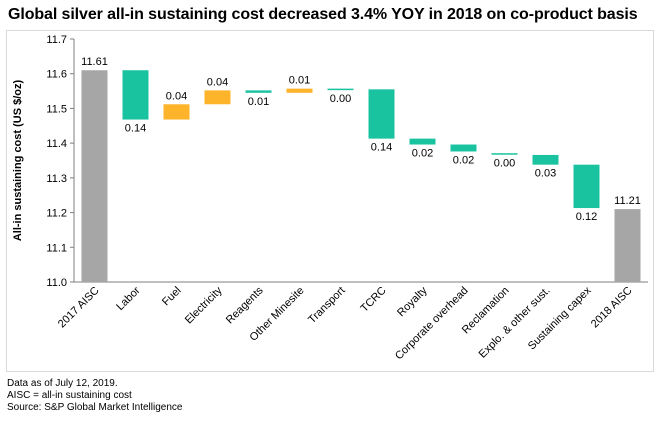 This screenshot has height=421, width=660. What do you see at coordinates (217, 97) in the screenshot?
I see `bar-electricity` at bounding box center [217, 97].